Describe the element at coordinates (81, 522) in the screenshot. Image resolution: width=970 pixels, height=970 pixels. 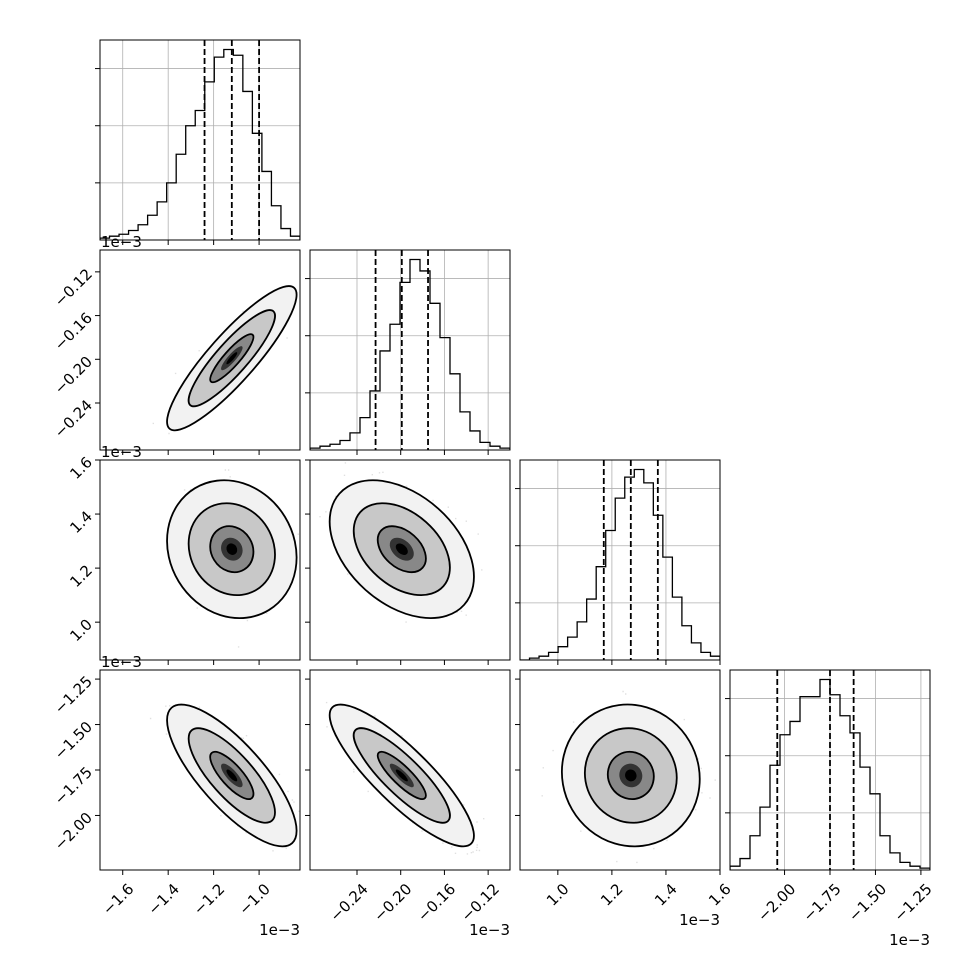
I see `y-tick-label: 1.4` at that location.